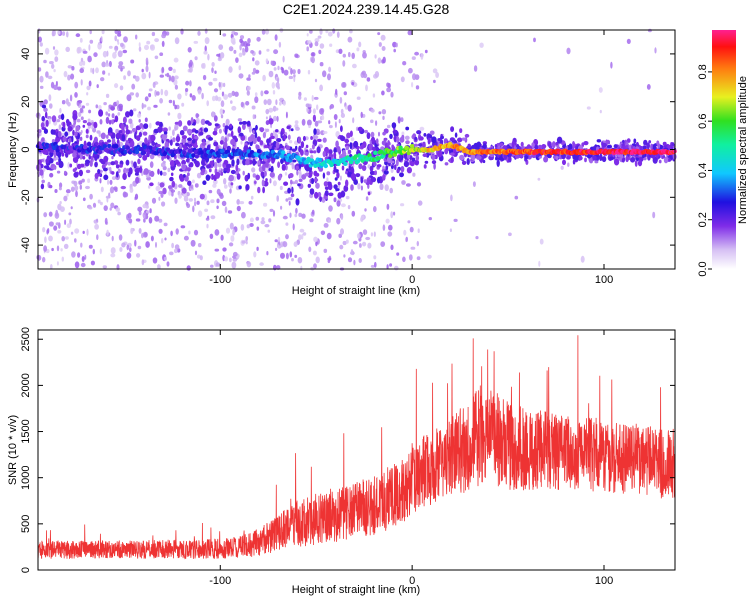 This screenshot has height=600, width=750. I want to click on y-tick-label: -40, so click(26, 245).